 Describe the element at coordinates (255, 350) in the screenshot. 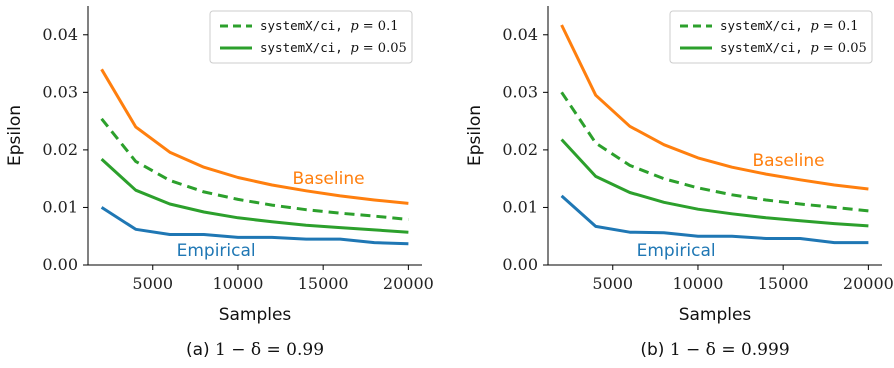

I see `panel-caption: (a) 1 − δ = 0.99` at that location.